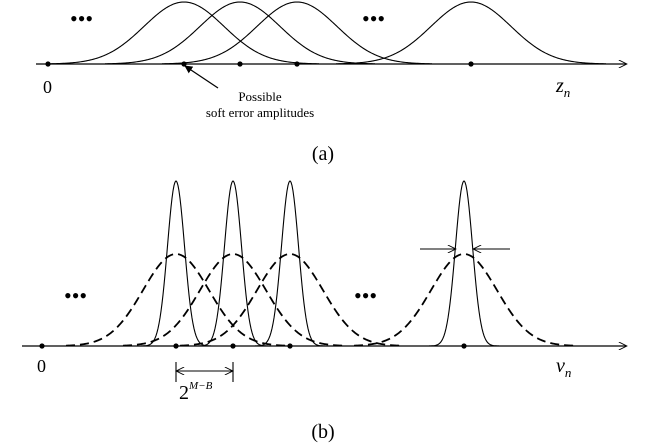 This screenshot has width=646, height=446. What do you see at coordinates (47, 87) in the screenshot?
I see `origin-label-a: 0` at bounding box center [47, 87].